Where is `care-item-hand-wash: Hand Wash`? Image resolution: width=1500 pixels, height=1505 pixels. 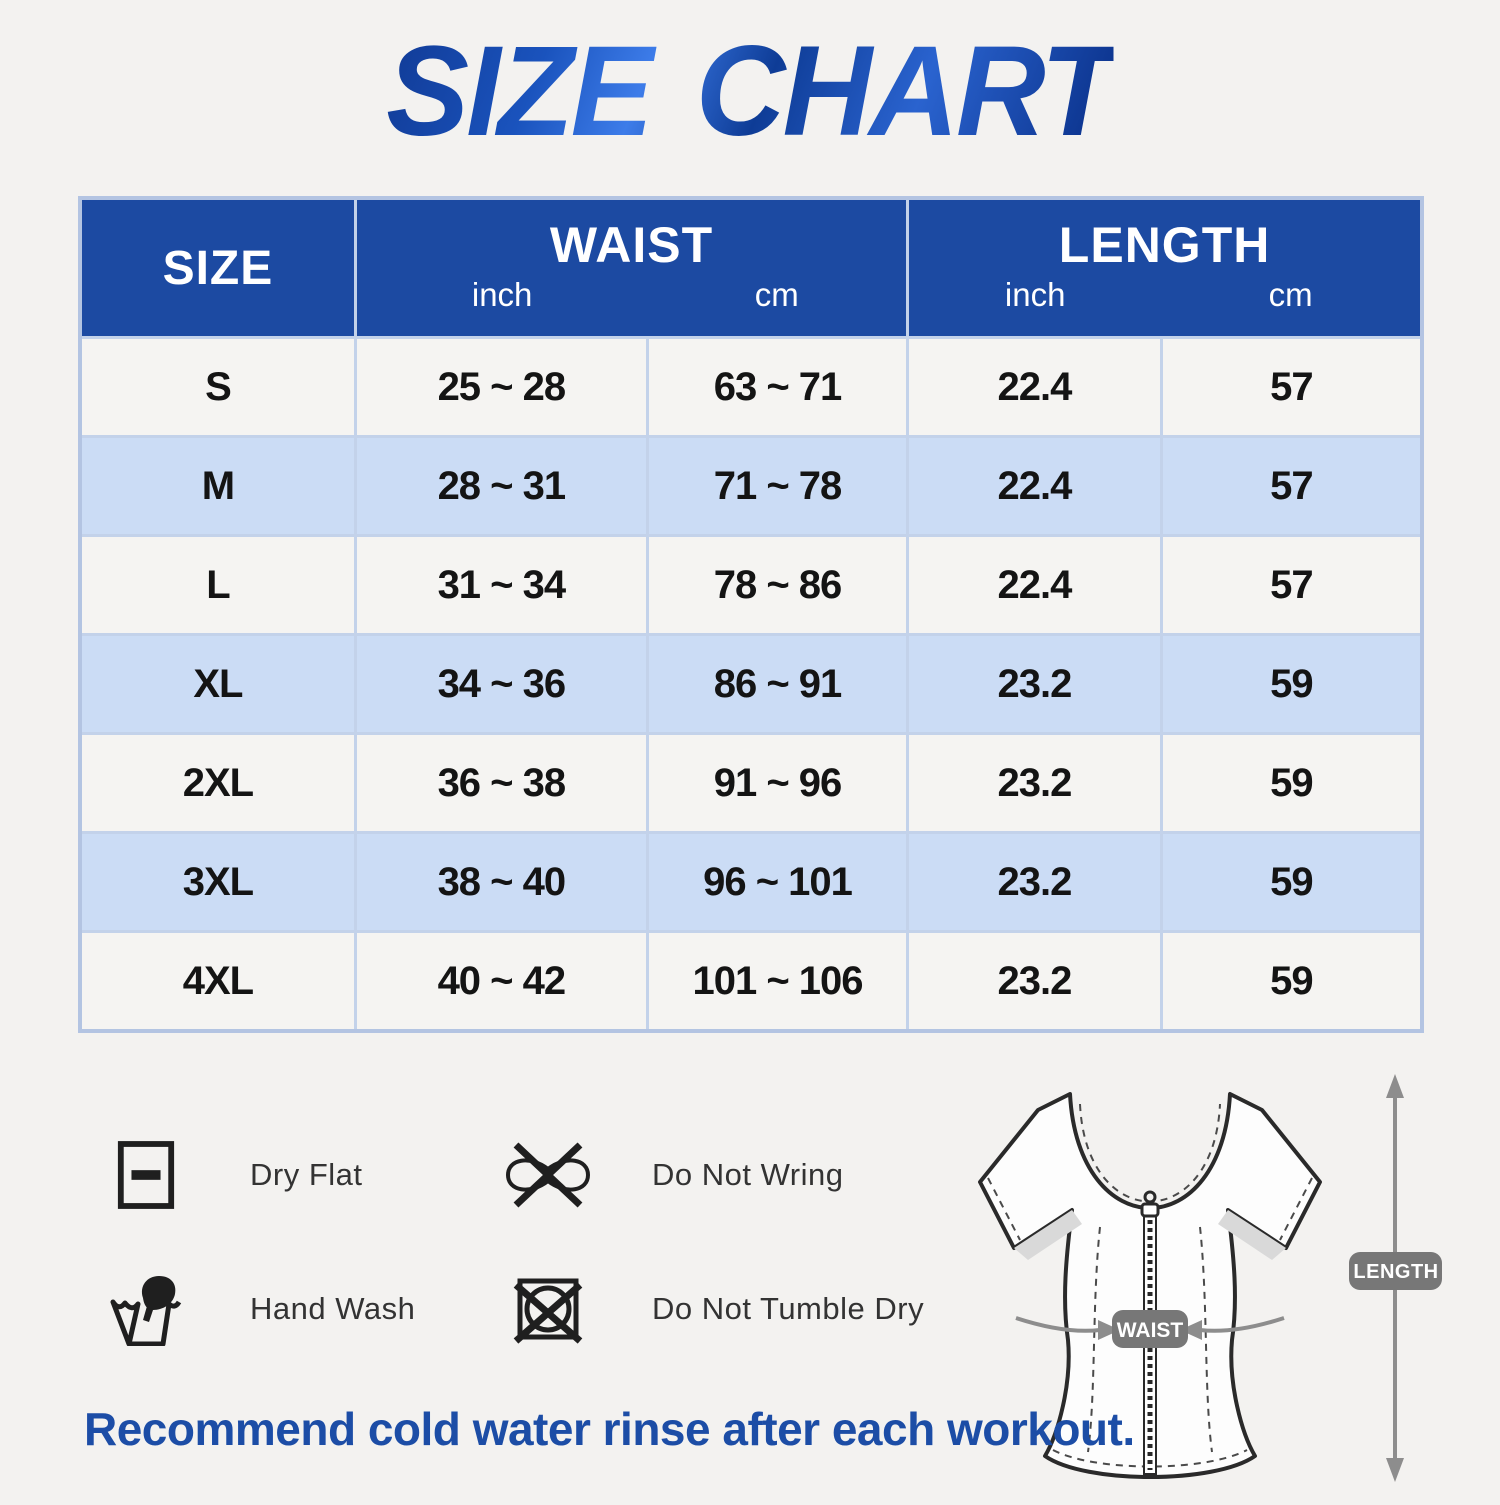
care-item-hand-wash: Hand Wash is located at coordinates (299, 1309).